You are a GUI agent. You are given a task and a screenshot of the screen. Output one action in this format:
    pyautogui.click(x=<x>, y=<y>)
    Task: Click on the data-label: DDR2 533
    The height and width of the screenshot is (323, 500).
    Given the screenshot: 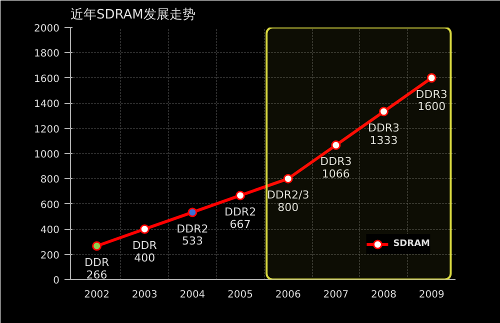 What is the action you would take?
    pyautogui.click(x=192, y=235)
    